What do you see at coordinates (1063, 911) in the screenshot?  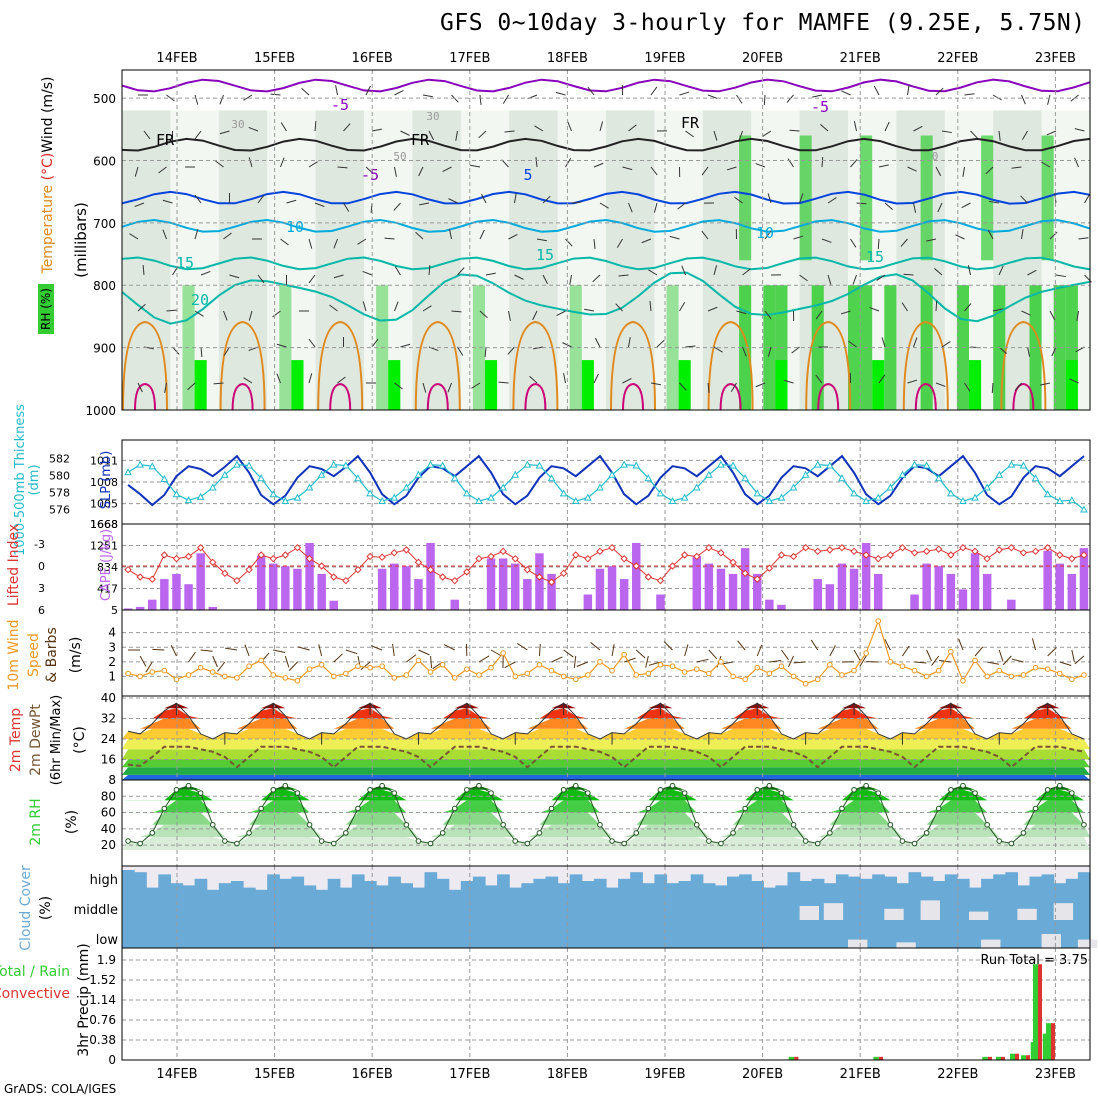 I see `cloud-gap` at bounding box center [1063, 911].